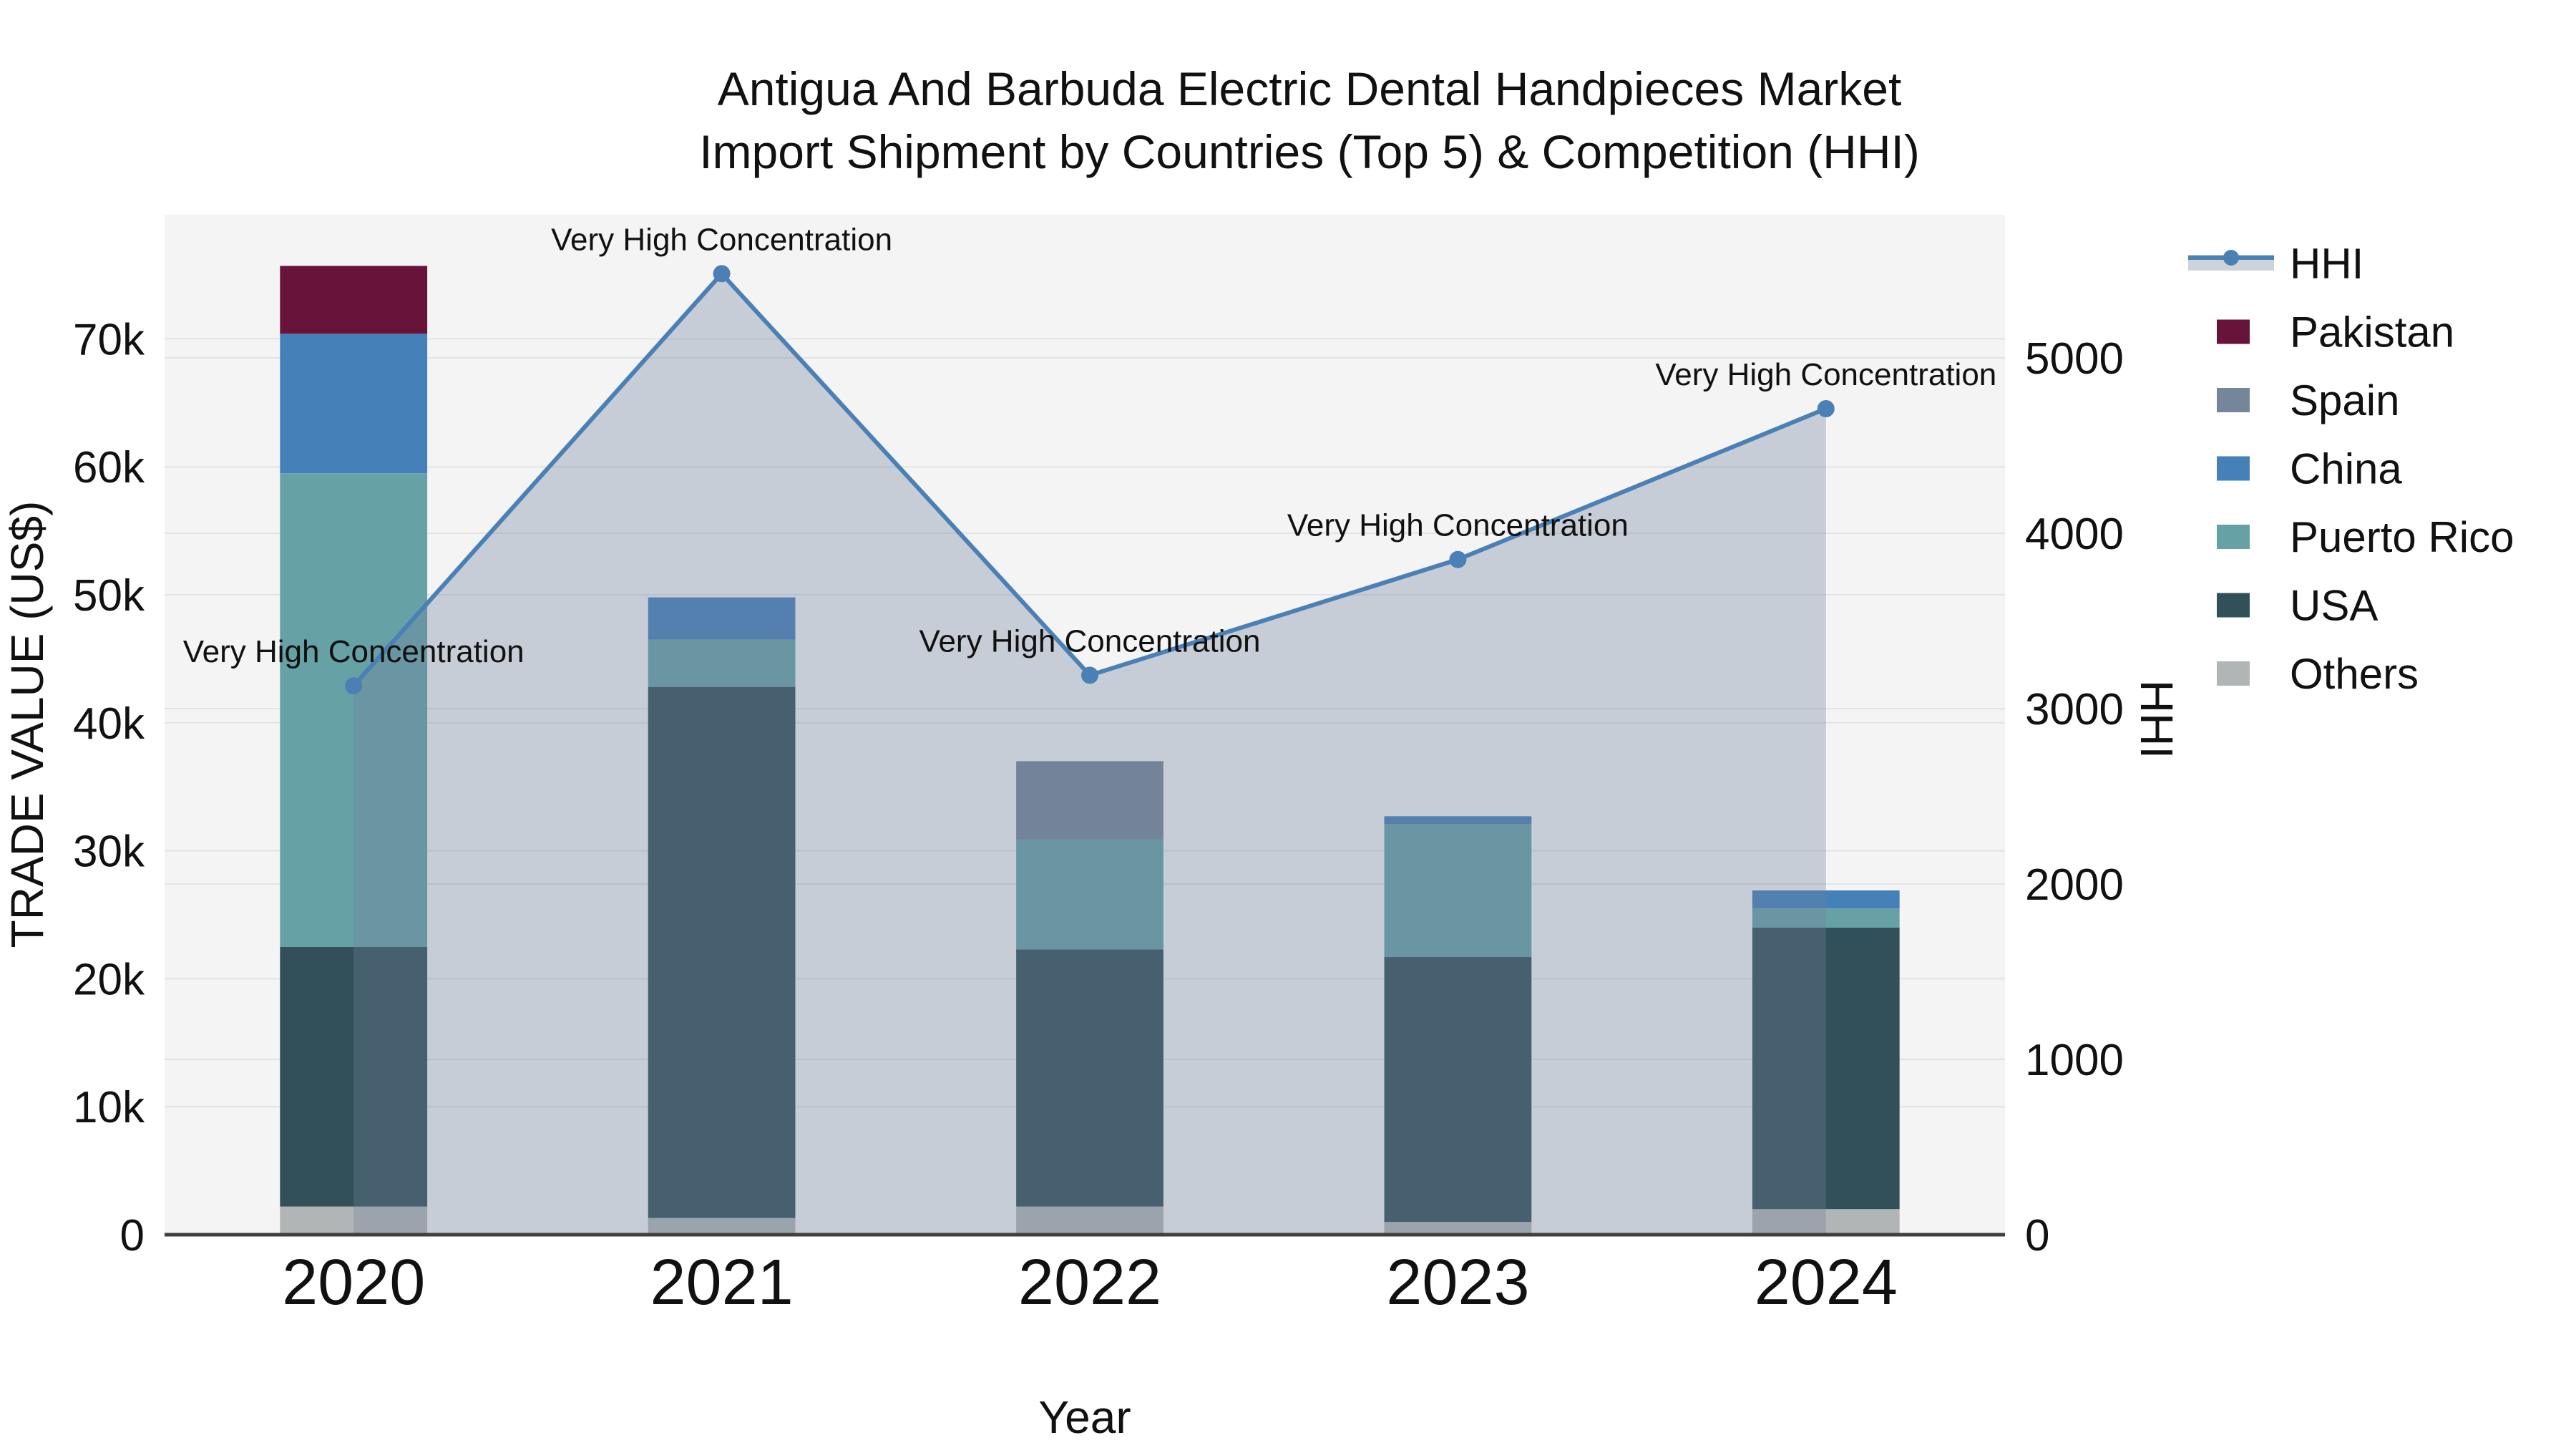 This screenshot has height=1453, width=2576. I want to click on legend-label-pakistan: Pakistan, so click(2372, 332).